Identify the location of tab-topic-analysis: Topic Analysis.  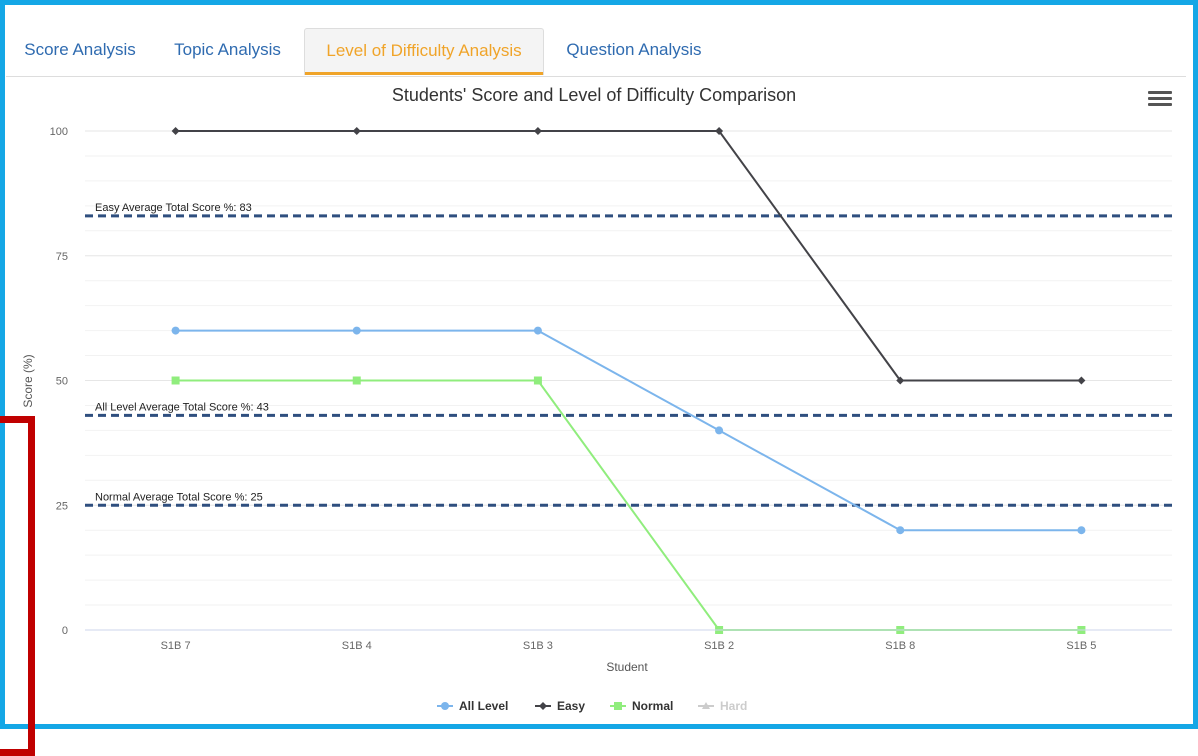
(227, 49).